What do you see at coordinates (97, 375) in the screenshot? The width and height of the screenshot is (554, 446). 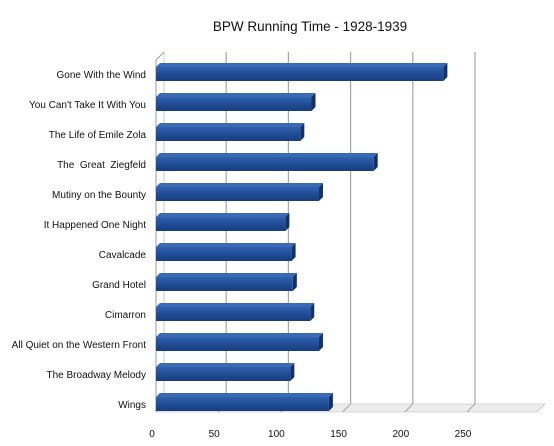 I see `category-label: The Broadway Melody` at bounding box center [97, 375].